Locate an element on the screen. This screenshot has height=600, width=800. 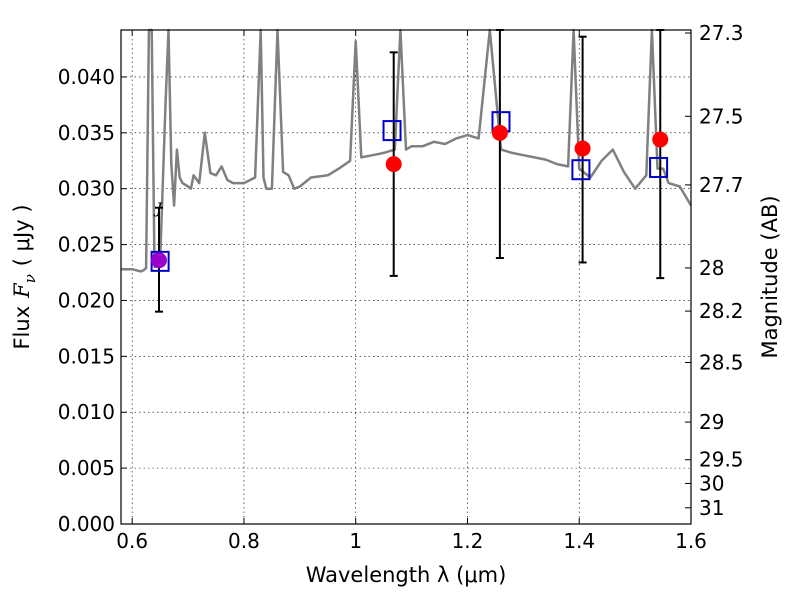
y-tick-label: 0.005 is located at coordinates (86, 468).